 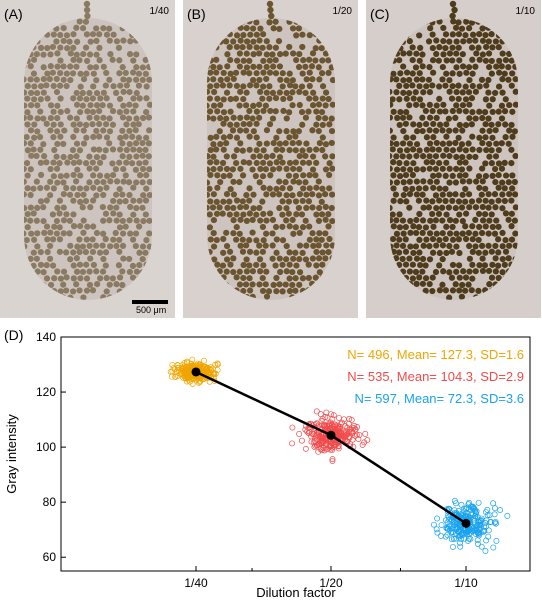 What do you see at coordinates (331, 435) in the screenshot?
I see `mean-marker` at bounding box center [331, 435].